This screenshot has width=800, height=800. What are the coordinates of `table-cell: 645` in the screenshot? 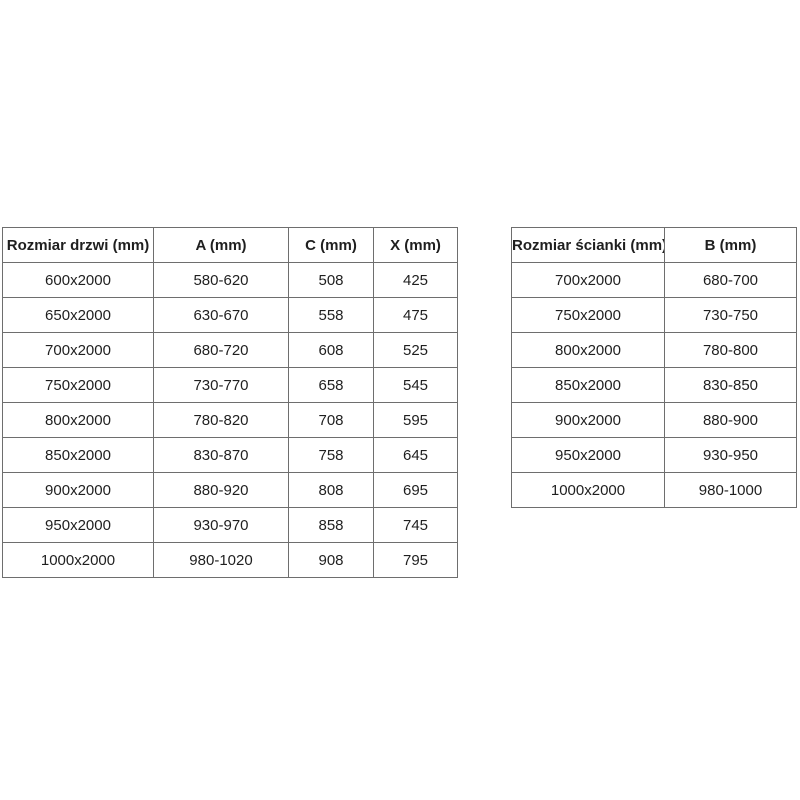 It's located at (415, 455).